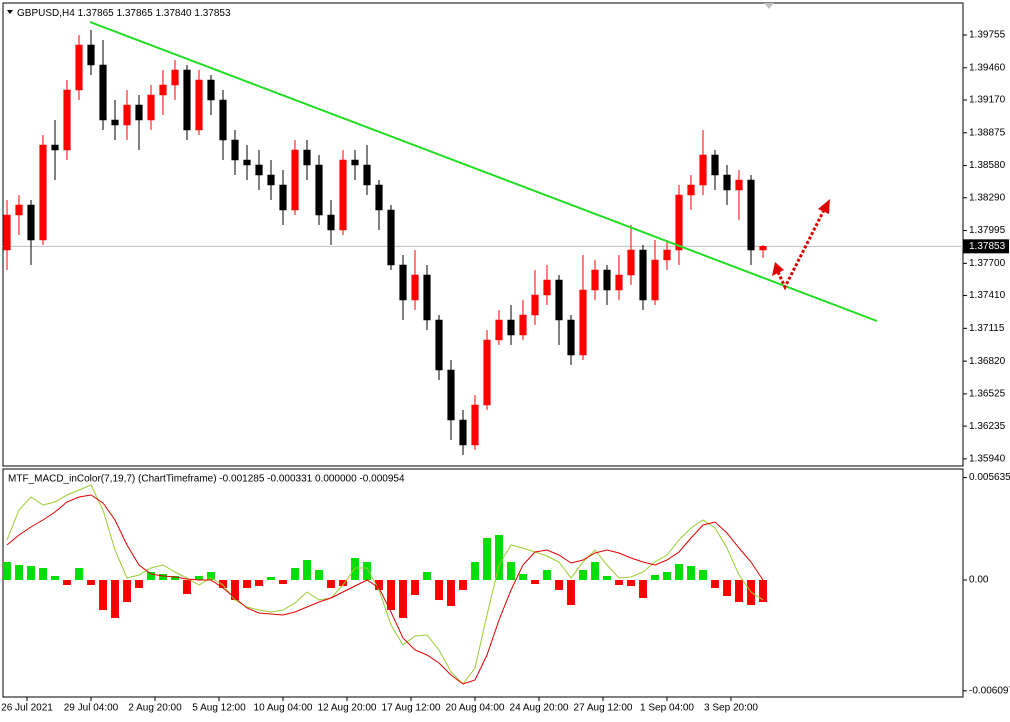 The height and width of the screenshot is (722, 1010). I want to click on x-tick-label: 10 Aug 04:00, so click(283, 708).